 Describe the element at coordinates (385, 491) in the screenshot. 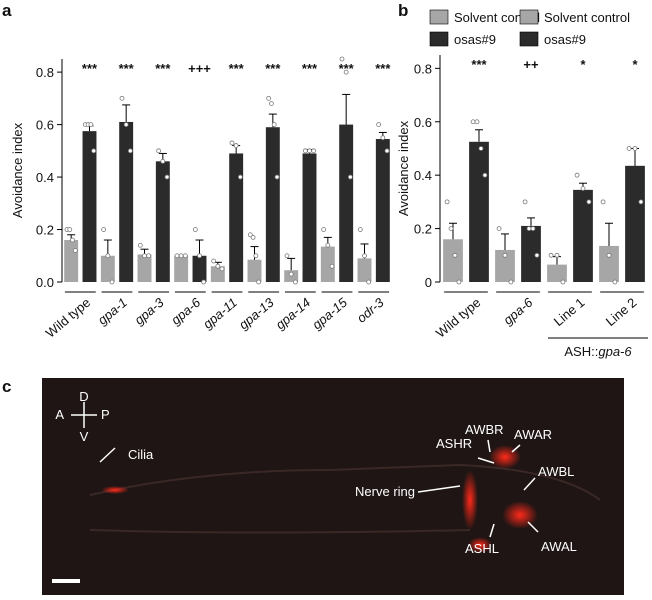

I see `neuron-label: Nerve ring` at that location.